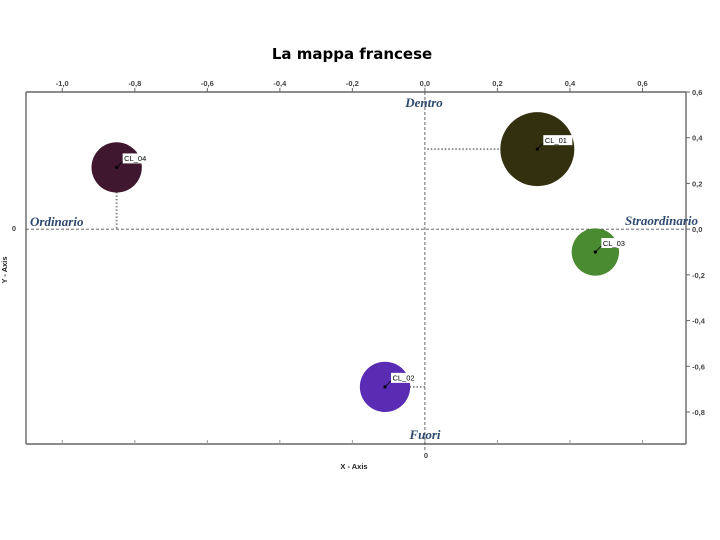  Describe the element at coordinates (698, 412) in the screenshot. I see `y-tick-label: -0,8` at that location.